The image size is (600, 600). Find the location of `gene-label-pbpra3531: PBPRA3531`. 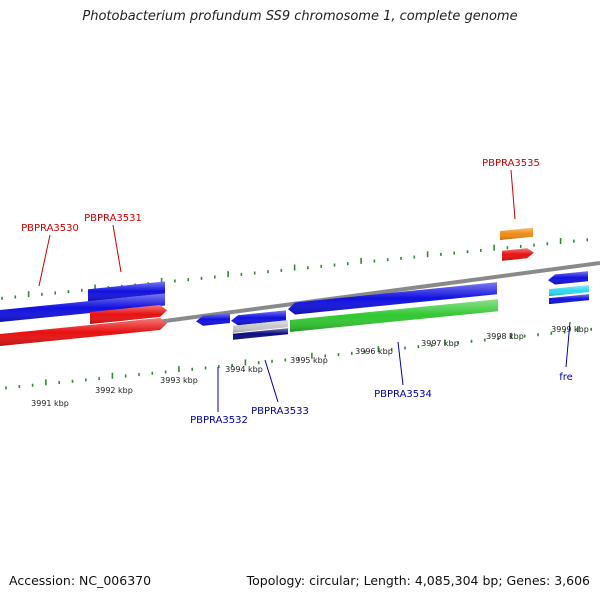

gene-label-pbpra3531: PBPRA3531 is located at coordinates (113, 218).